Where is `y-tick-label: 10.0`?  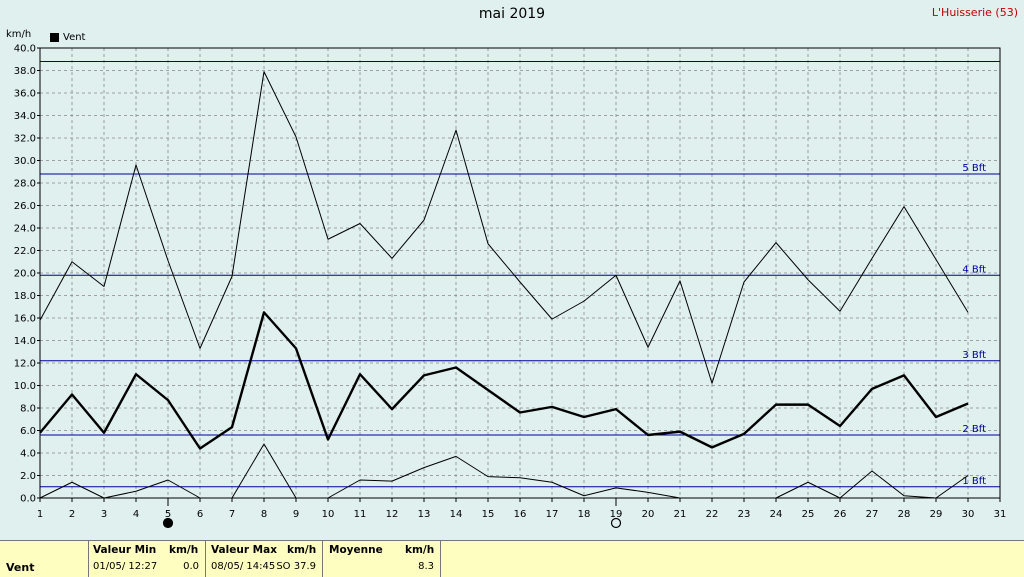
y-tick-label: 10.0 is located at coordinates (25, 386).